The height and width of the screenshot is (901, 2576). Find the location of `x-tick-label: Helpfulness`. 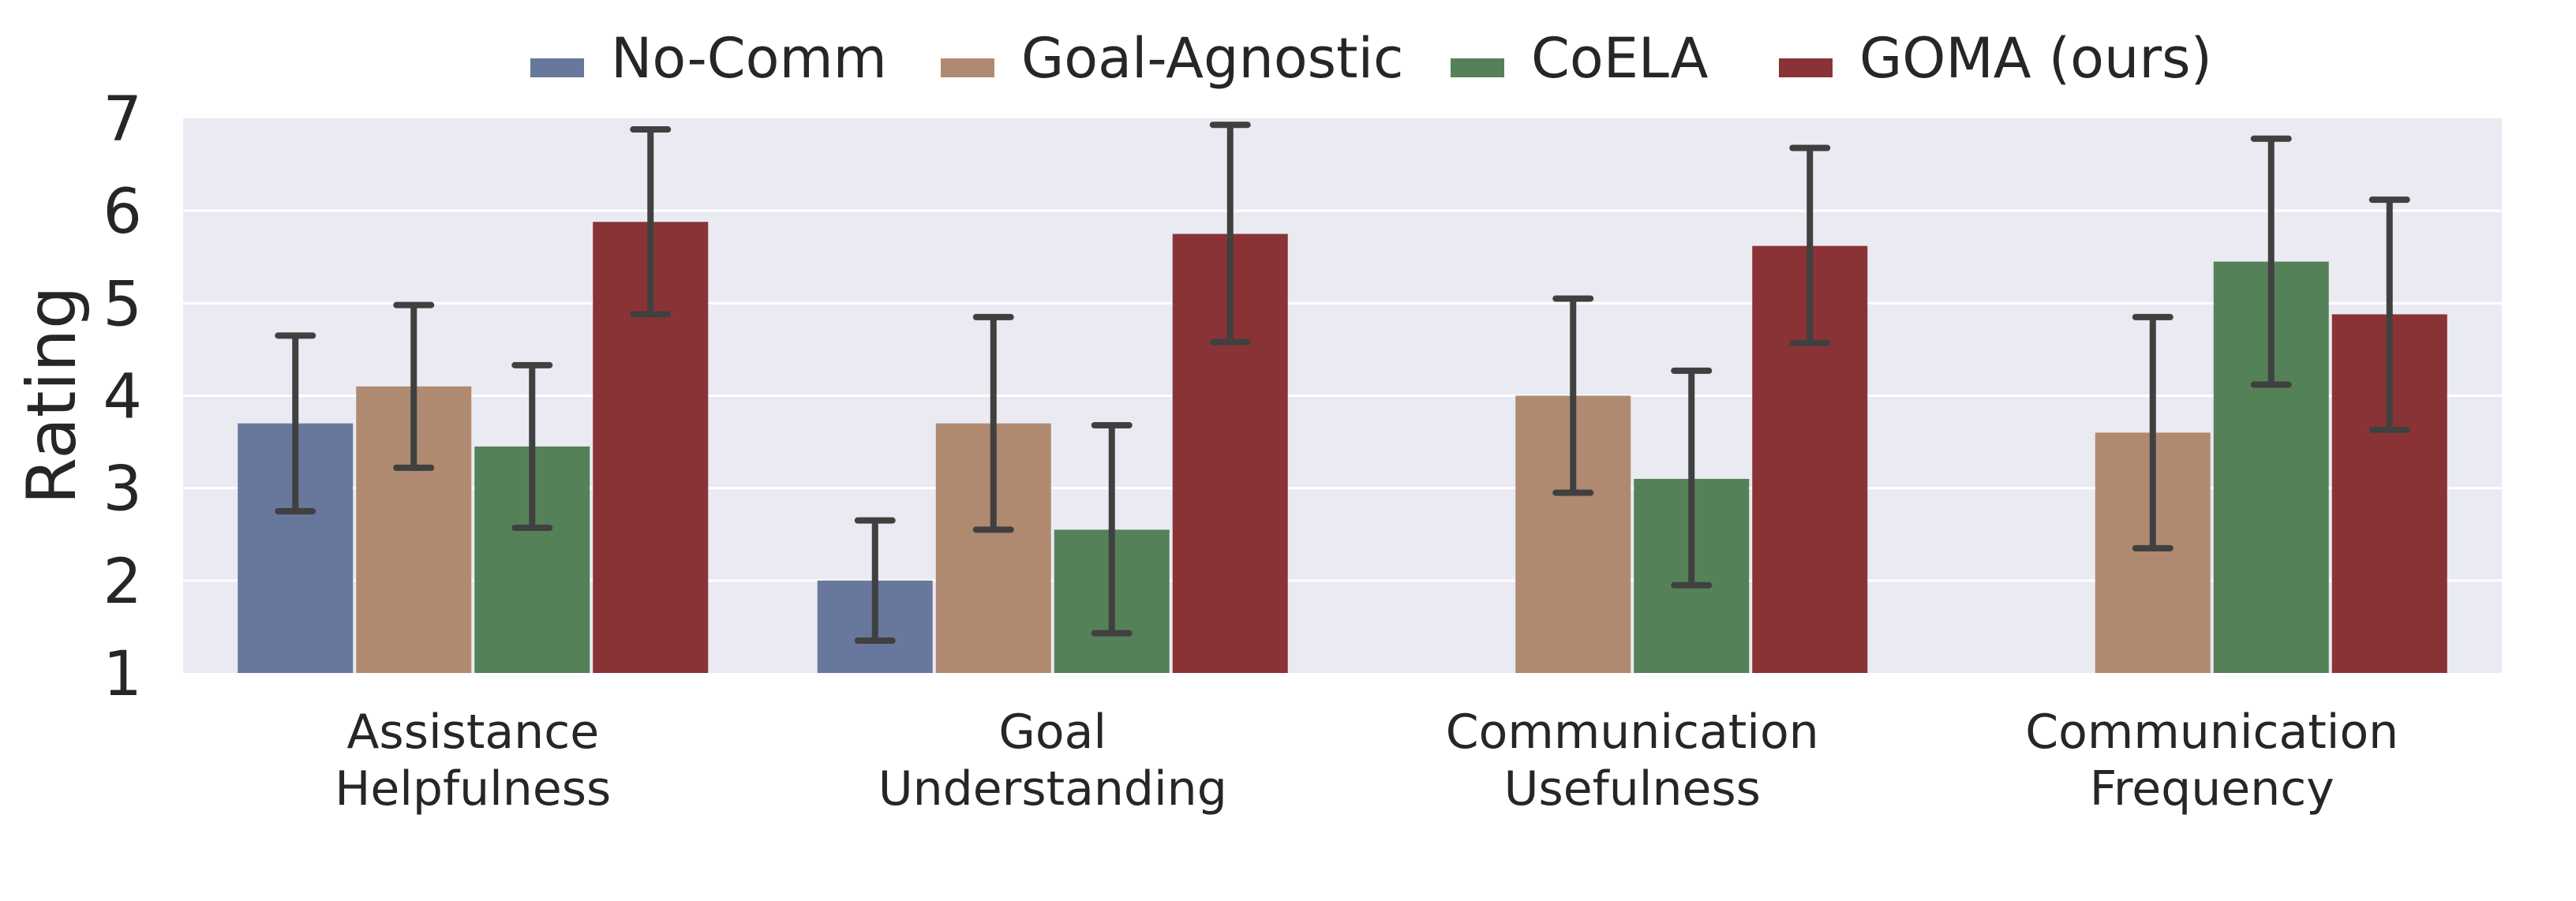

x-tick-label: Helpfulness is located at coordinates (473, 789).